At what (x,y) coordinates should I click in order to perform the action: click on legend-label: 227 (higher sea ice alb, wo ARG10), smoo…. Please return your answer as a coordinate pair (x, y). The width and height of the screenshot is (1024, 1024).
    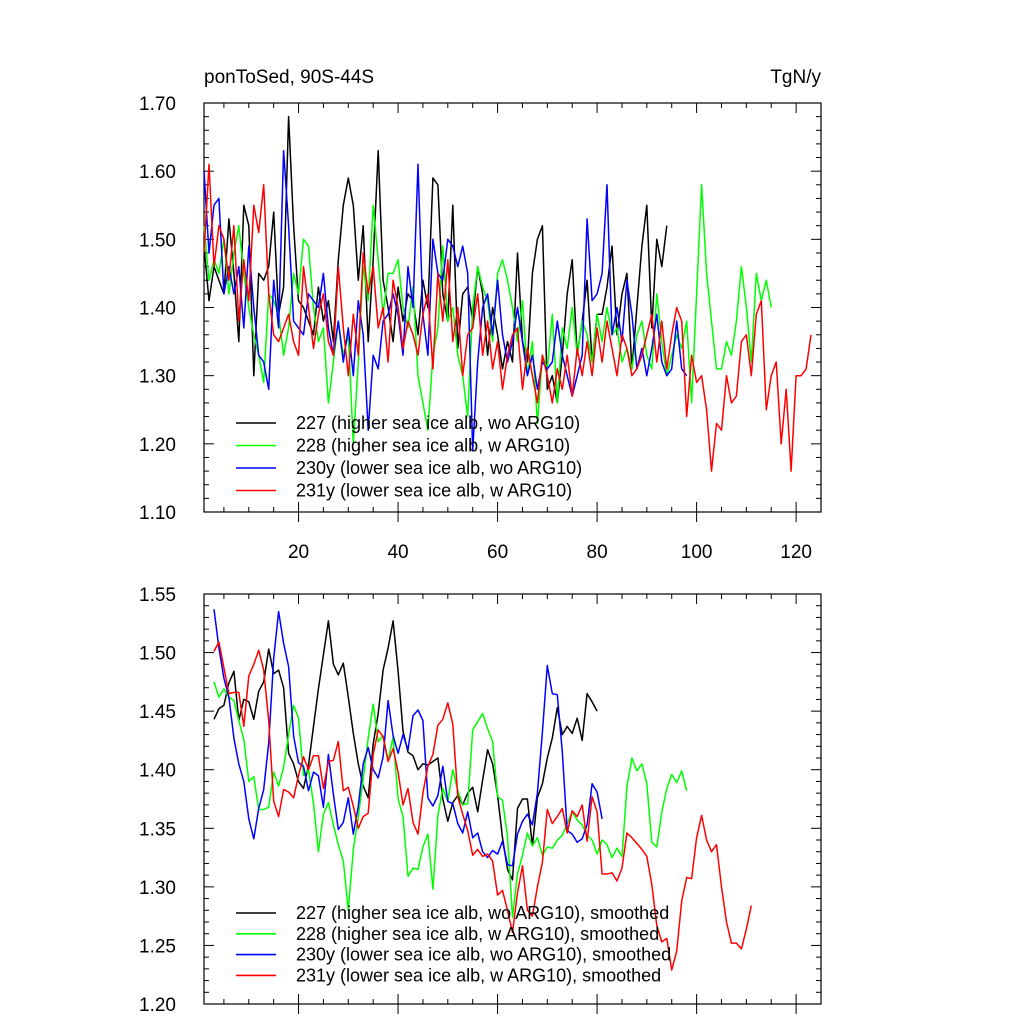
    Looking at the image, I should click on (482, 913).